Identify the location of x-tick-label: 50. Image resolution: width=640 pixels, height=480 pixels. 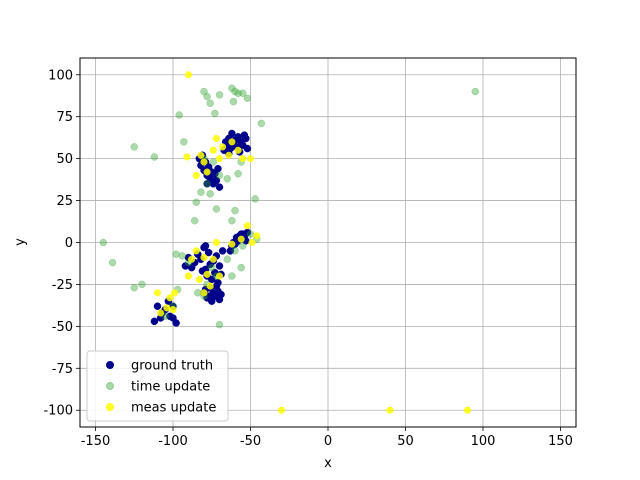
(405, 441).